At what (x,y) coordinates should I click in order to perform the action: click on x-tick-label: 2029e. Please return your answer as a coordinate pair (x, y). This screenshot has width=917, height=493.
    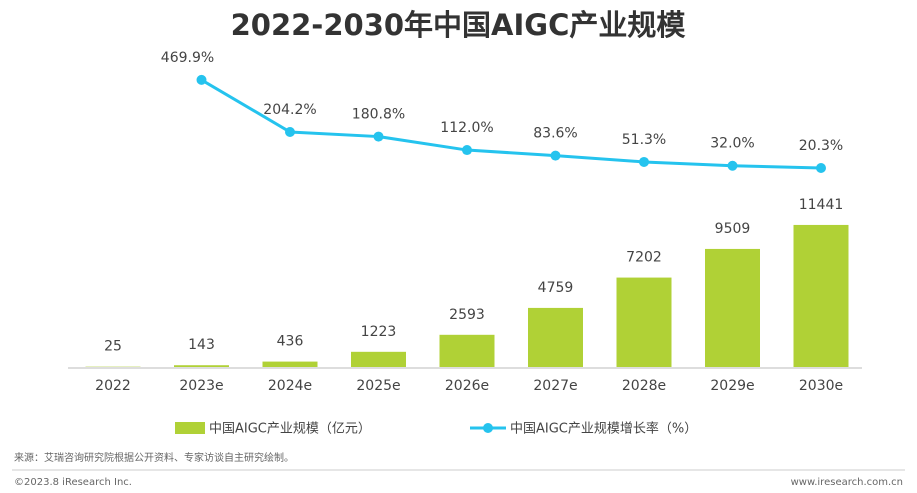
    Looking at the image, I should click on (732, 386).